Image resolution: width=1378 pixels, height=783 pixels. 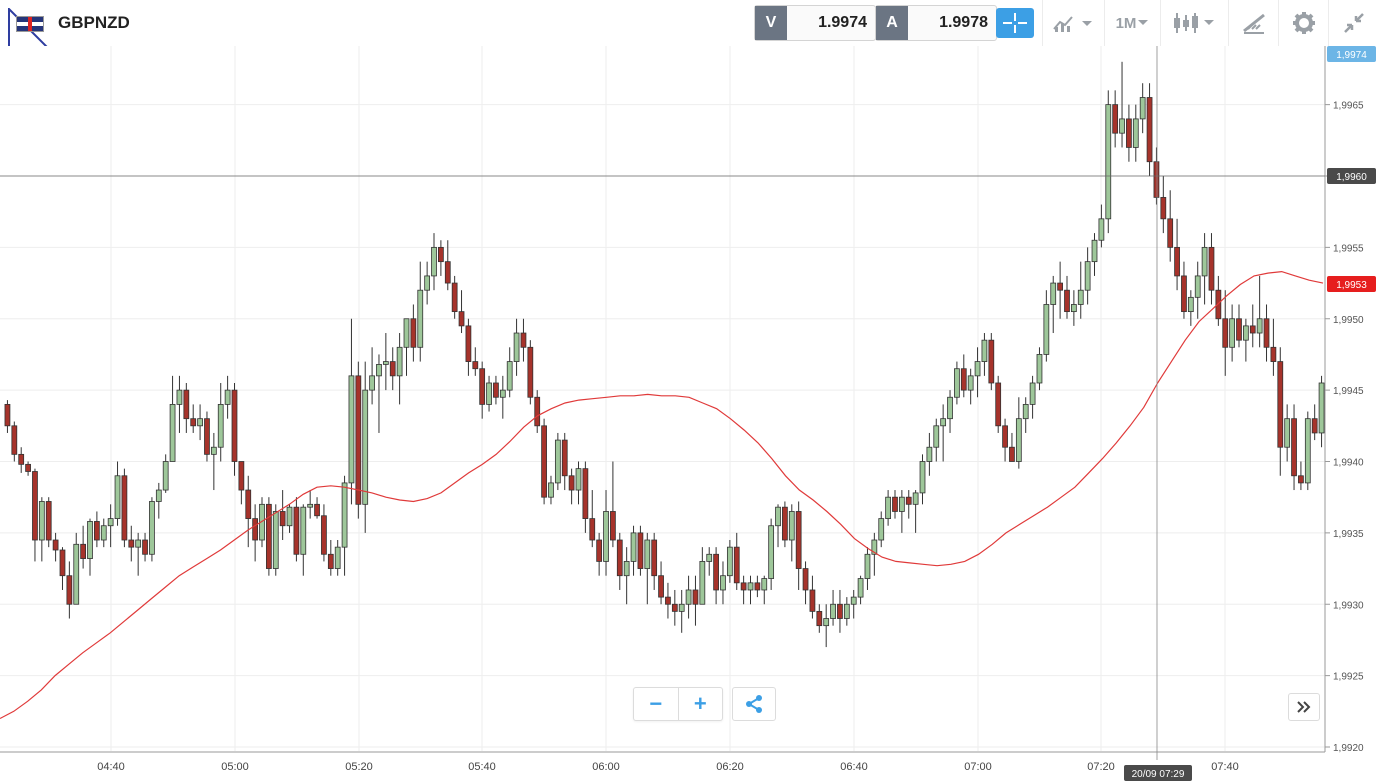 I want to click on zoom-out-button: −, so click(x=656, y=704).